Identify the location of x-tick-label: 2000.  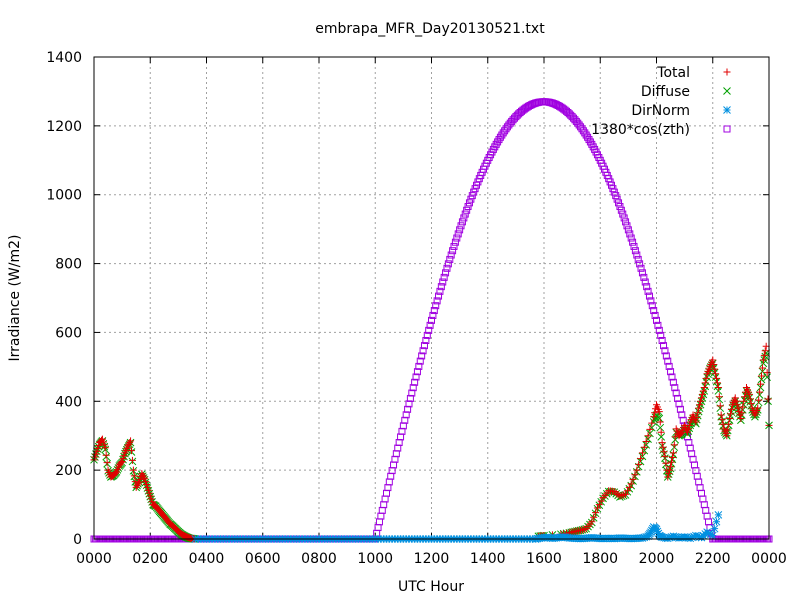
(657, 559).